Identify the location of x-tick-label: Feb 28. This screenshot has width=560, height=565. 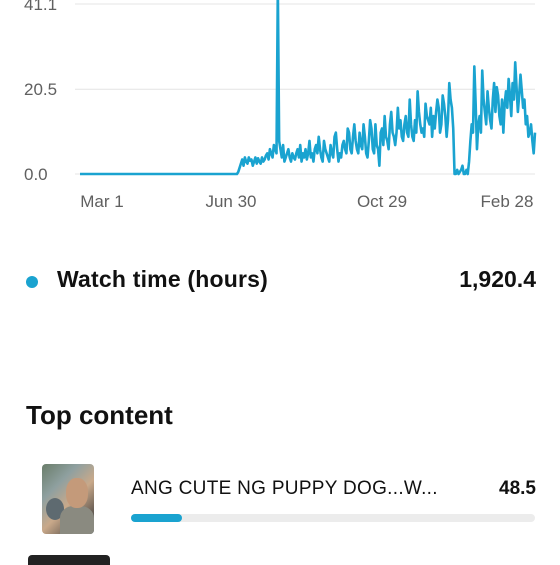
(507, 201).